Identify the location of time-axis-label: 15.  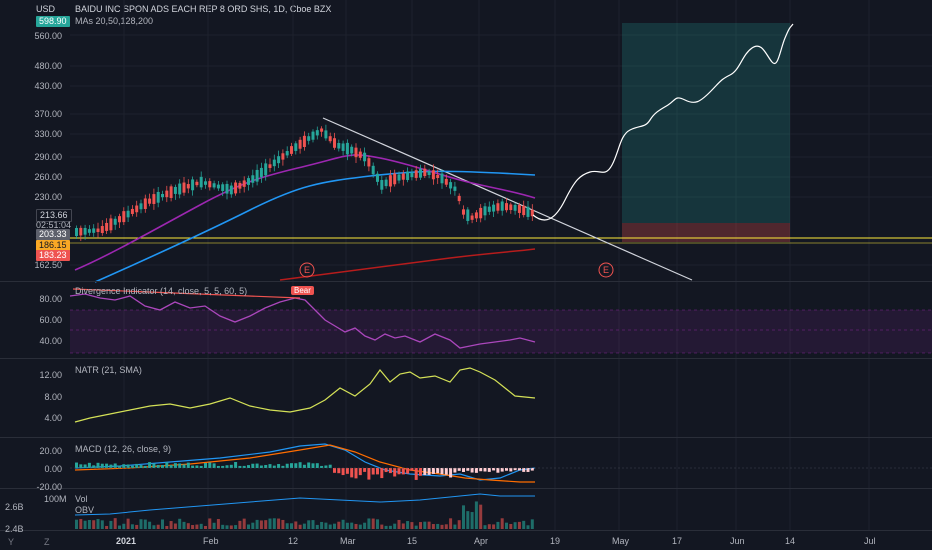
(412, 541).